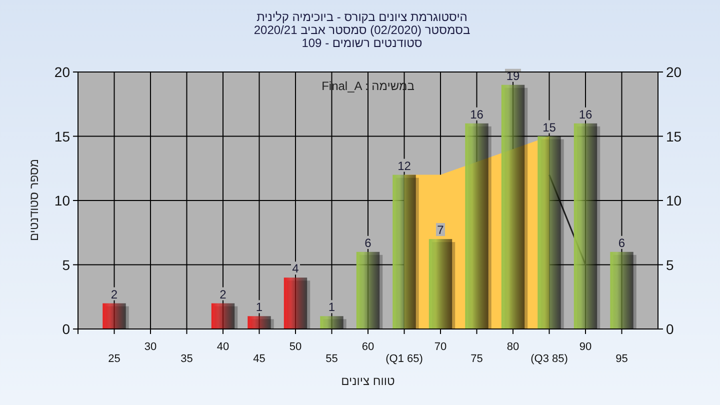 The width and height of the screenshot is (720, 405). Describe the element at coordinates (296, 269) in the screenshot. I see `data-label: 4` at that location.